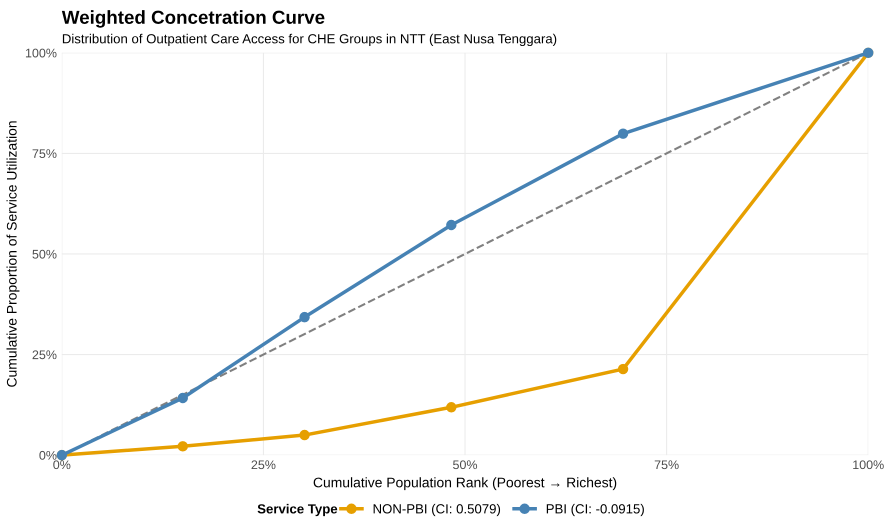 The height and width of the screenshot is (528, 896). Describe the element at coordinates (465, 483) in the screenshot. I see `x-axis-title: Cumulative Population Rank (Poorest → Richest)` at that location.